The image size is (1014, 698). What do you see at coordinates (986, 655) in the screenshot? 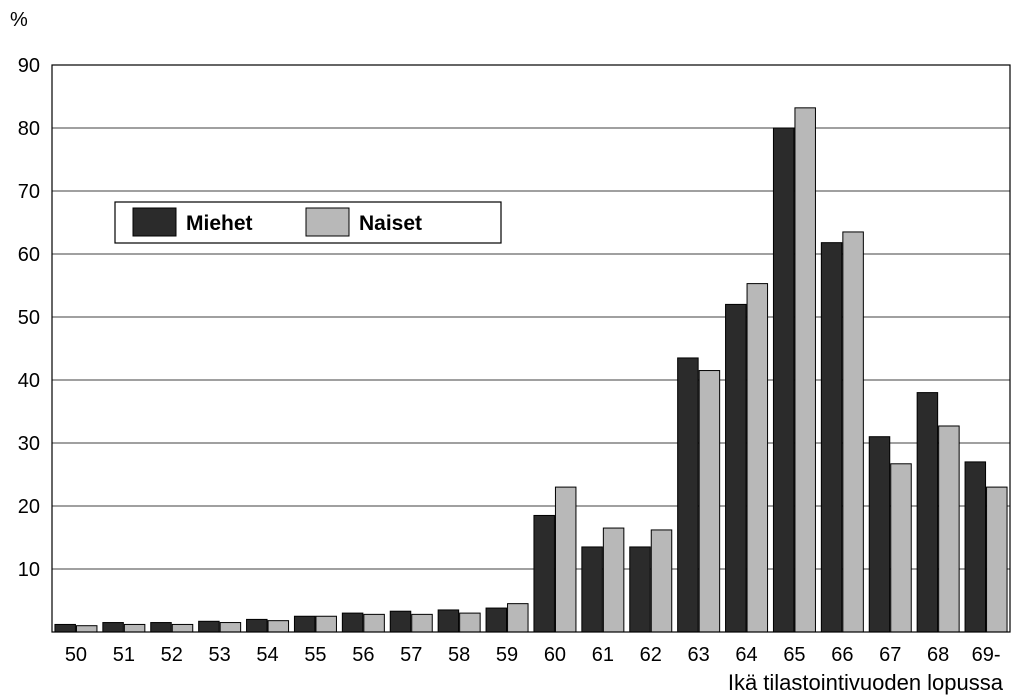
I see `x-tick-label: 69-` at bounding box center [986, 655].